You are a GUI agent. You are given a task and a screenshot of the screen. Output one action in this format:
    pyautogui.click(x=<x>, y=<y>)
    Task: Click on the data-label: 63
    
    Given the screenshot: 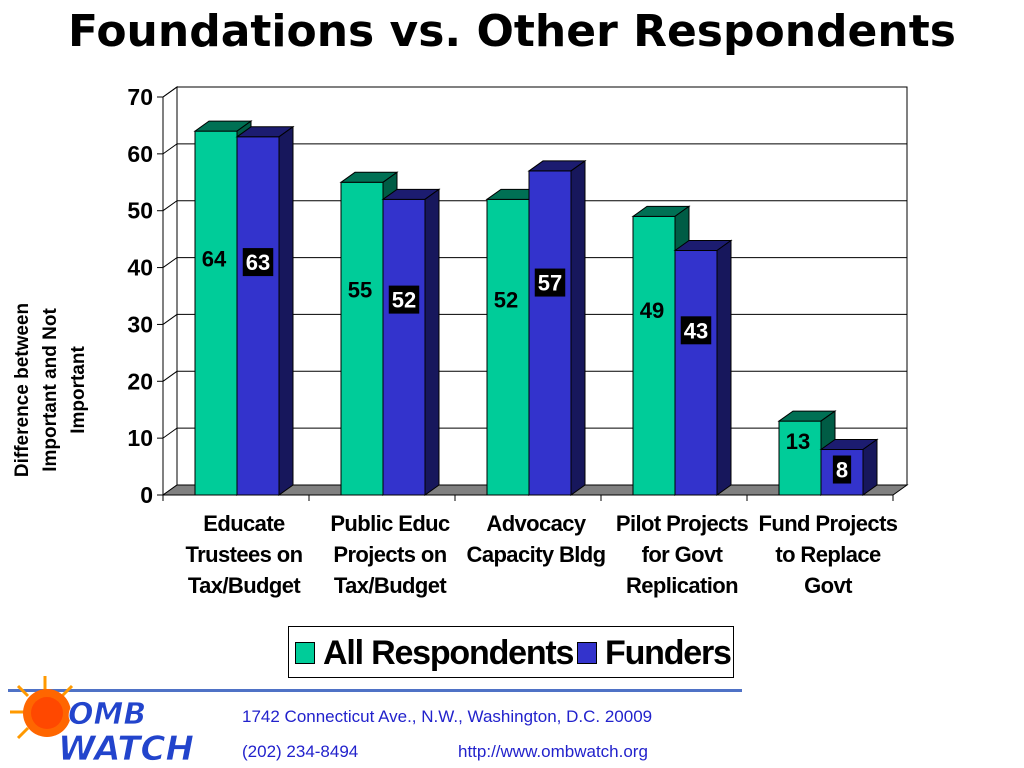 What is the action you would take?
    pyautogui.click(x=258, y=262)
    